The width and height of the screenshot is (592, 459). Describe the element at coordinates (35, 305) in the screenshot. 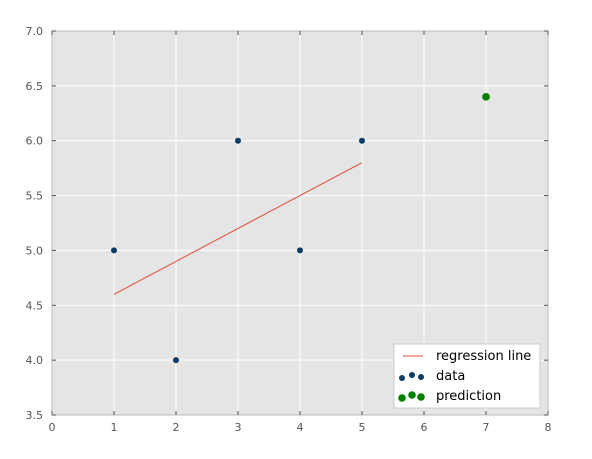

I see `y-tick-label: 4.5` at that location.